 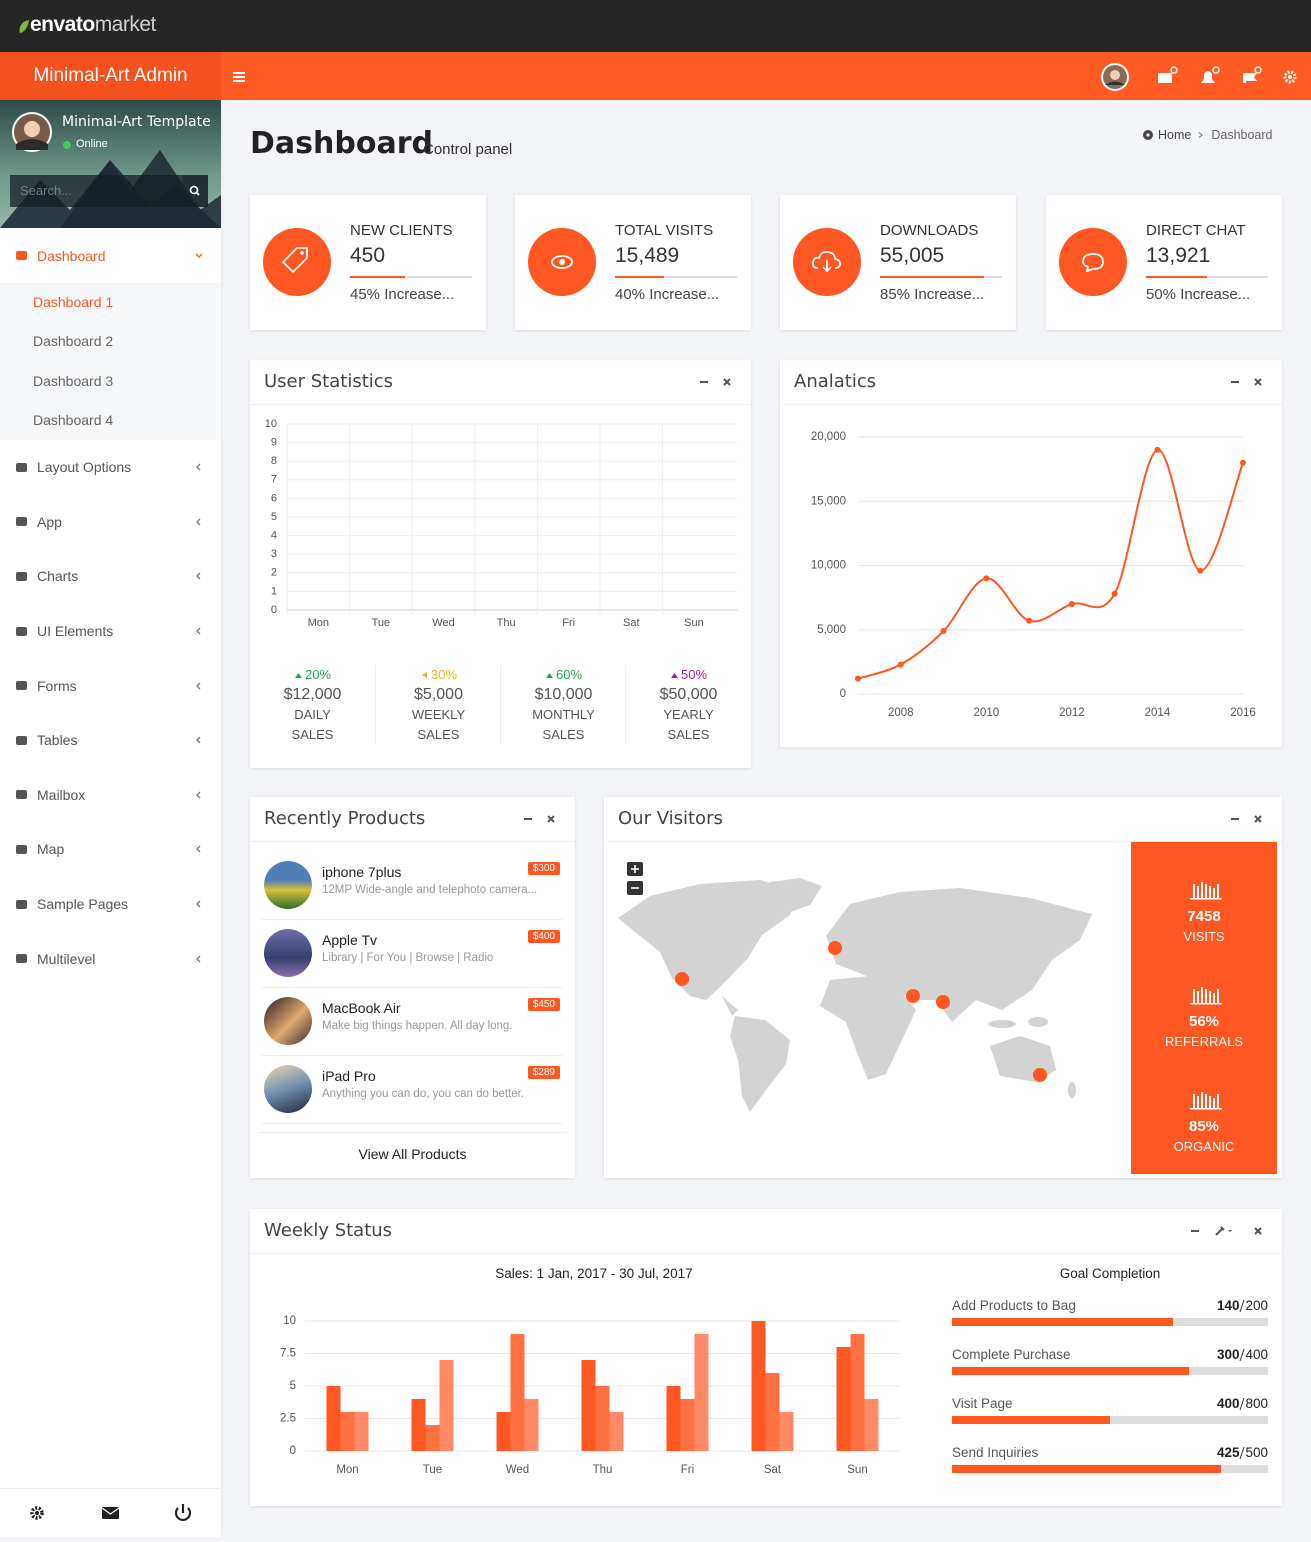 I want to click on x-tick-label: Tue, so click(x=432, y=1470).